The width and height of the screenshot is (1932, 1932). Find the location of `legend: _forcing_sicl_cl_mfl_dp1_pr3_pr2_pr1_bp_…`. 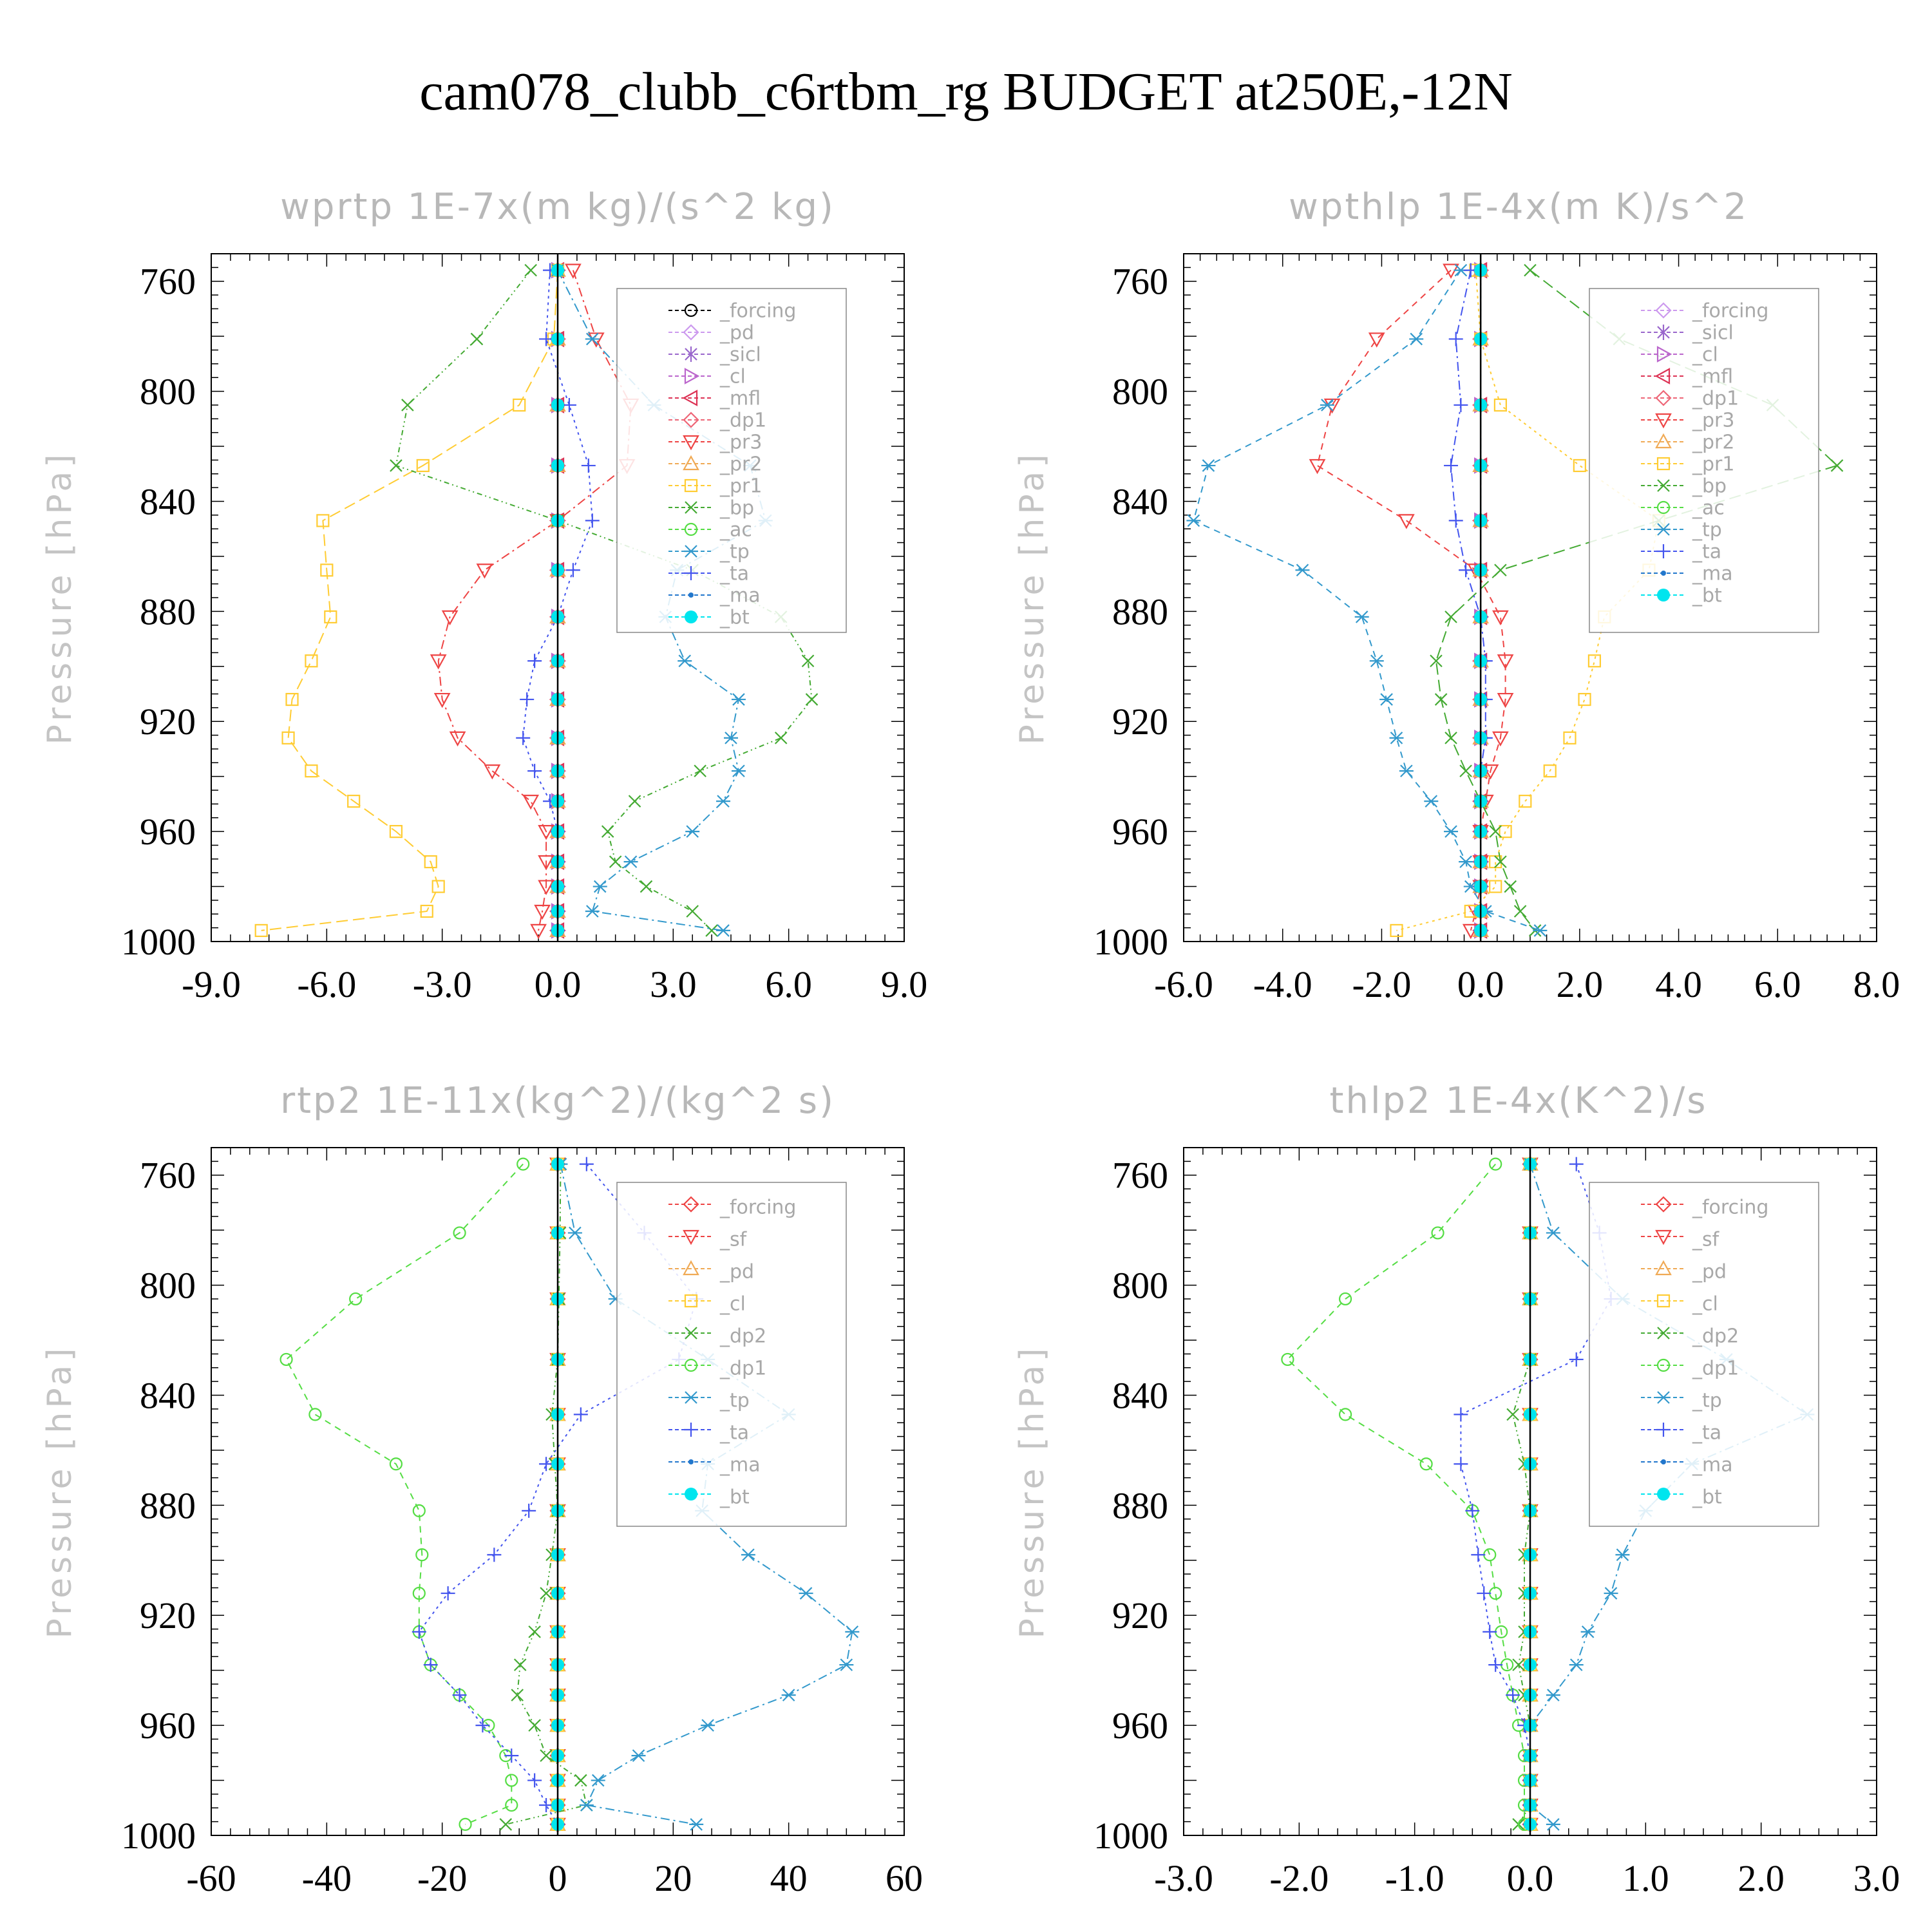

legend: _forcing_sicl_cl_mfl_dp1_pr3_pr2_pr1_bp_… is located at coordinates (1704, 461).